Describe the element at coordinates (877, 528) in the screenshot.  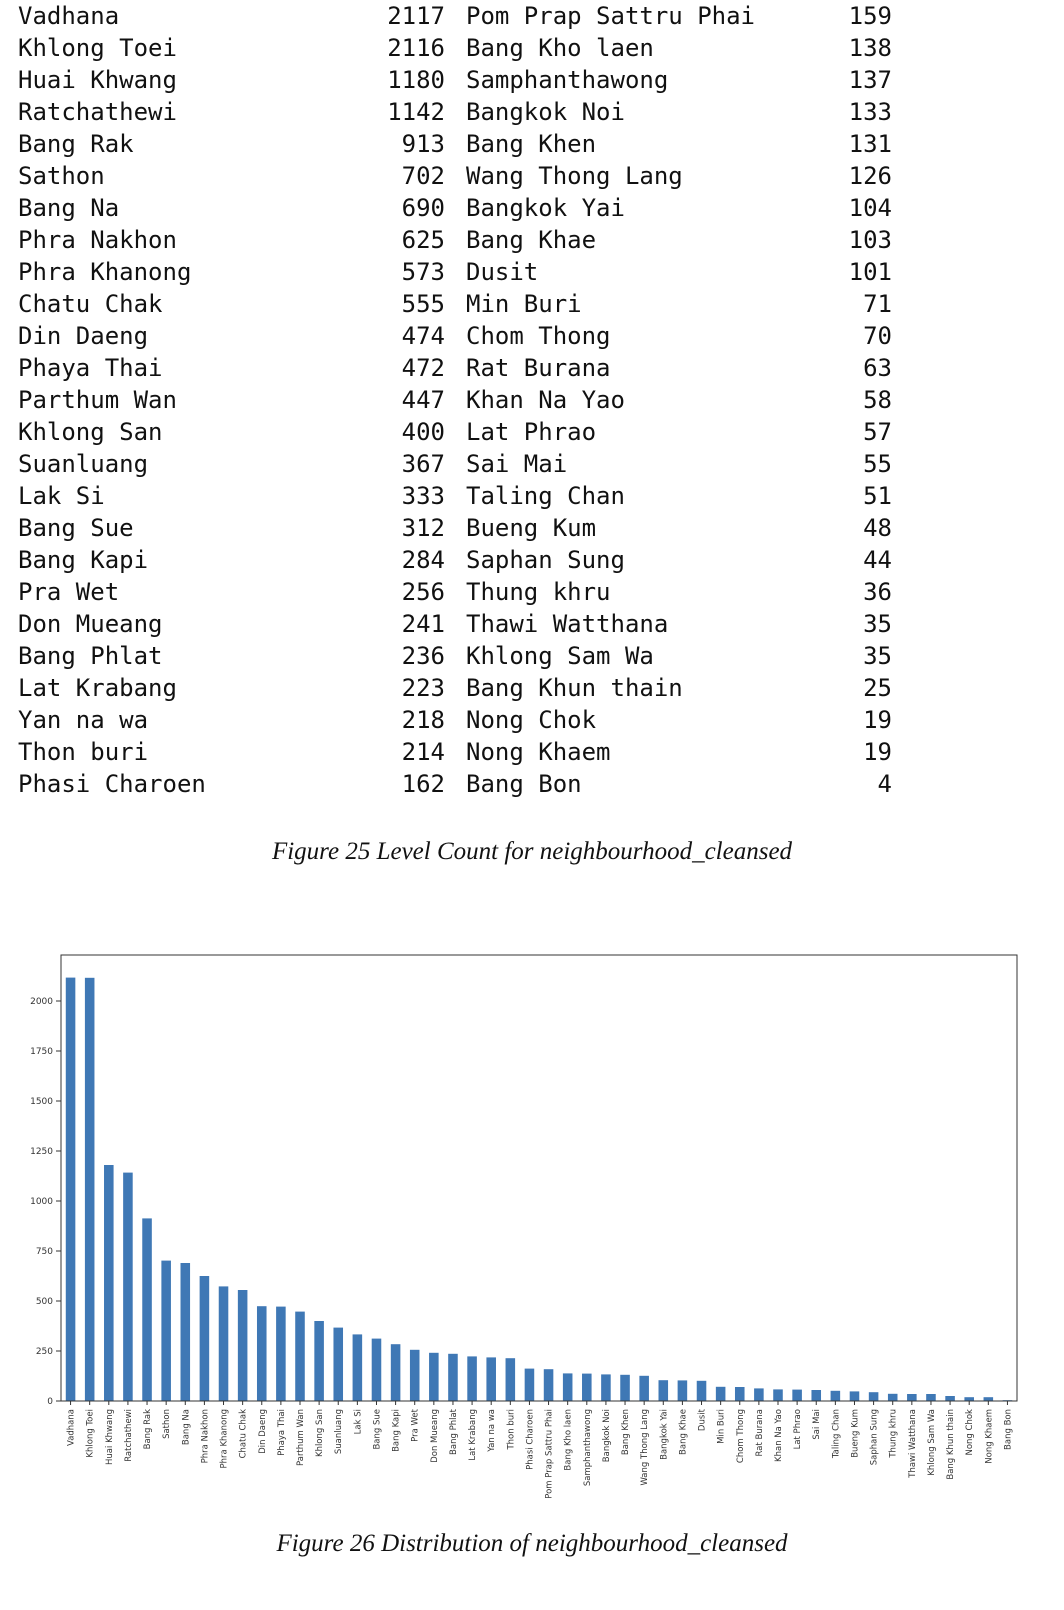
I see `neighbourhood-count: 48` at that location.